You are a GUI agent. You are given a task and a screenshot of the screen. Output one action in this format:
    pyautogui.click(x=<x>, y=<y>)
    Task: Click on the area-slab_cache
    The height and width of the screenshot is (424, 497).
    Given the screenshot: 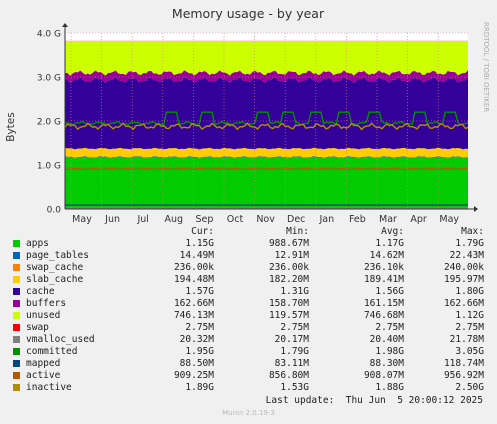 What is the action you would take?
    pyautogui.click(x=266, y=152)
    